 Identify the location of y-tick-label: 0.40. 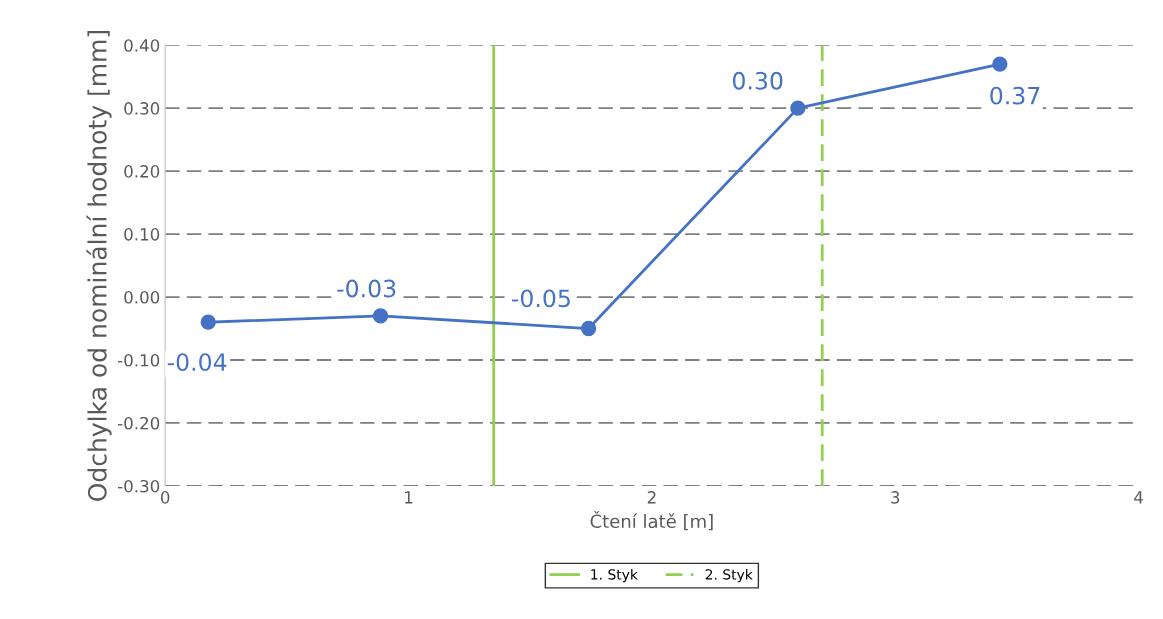
(142, 45).